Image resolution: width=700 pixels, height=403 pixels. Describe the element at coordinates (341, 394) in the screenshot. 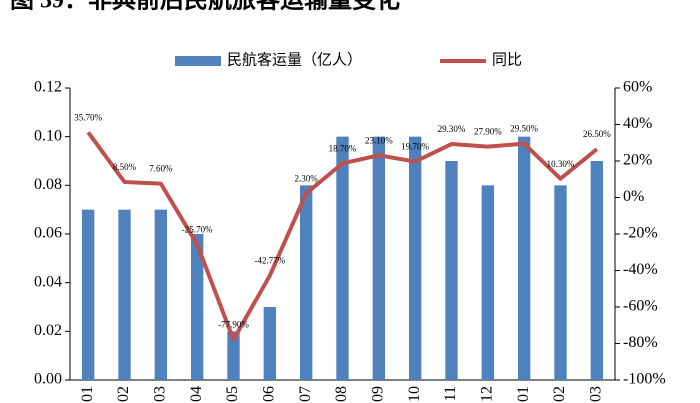

I see `x-tick-label: 08` at that location.